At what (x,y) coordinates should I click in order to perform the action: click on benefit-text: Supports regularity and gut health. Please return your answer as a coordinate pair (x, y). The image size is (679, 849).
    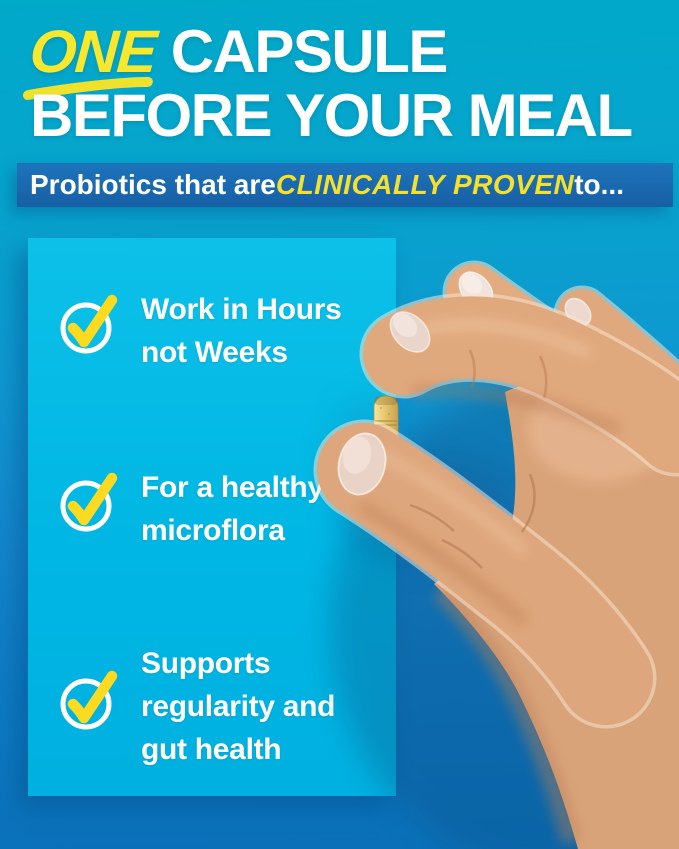
    Looking at the image, I should click on (238, 706).